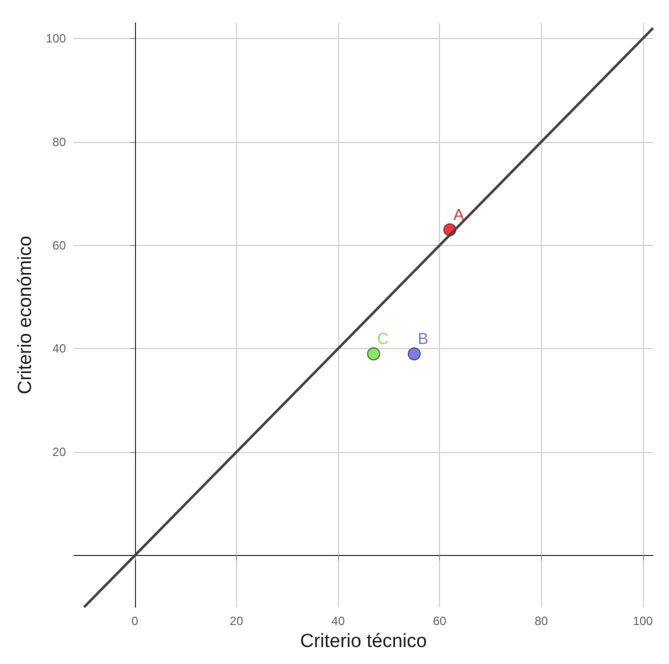  I want to click on y-tick-label: 80, so click(59, 141).